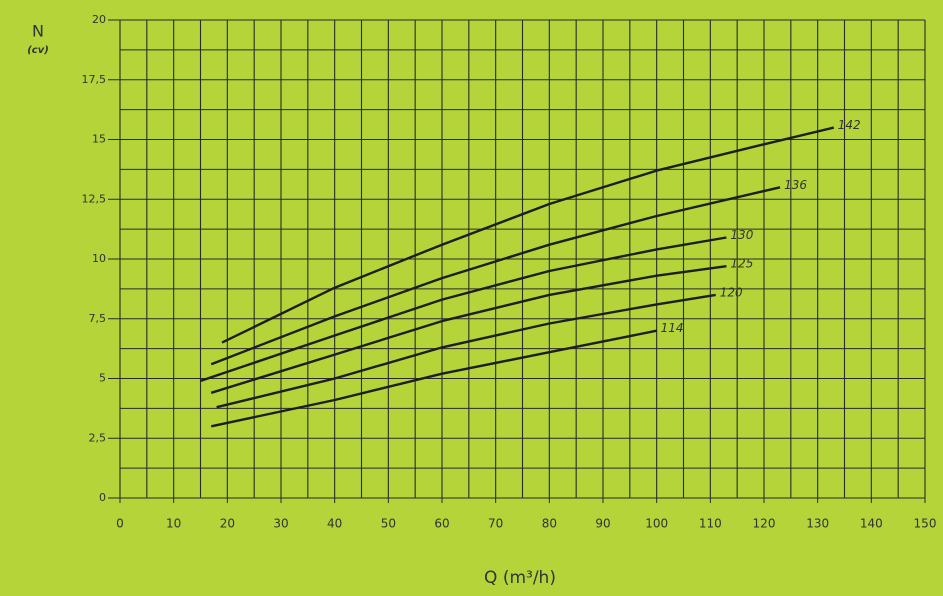 The height and width of the screenshot is (596, 943). I want to click on x-tick-label: 110, so click(710, 524).